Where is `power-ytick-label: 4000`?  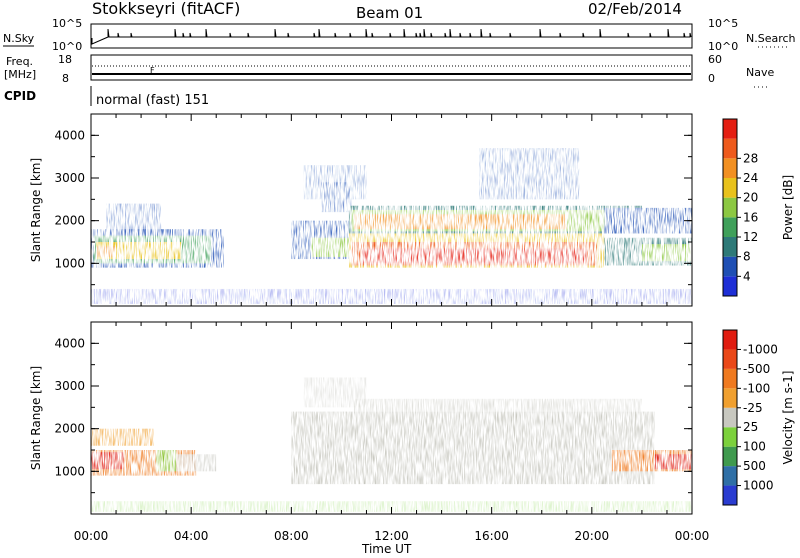
power-ytick-label: 4000 is located at coordinates (69, 135).